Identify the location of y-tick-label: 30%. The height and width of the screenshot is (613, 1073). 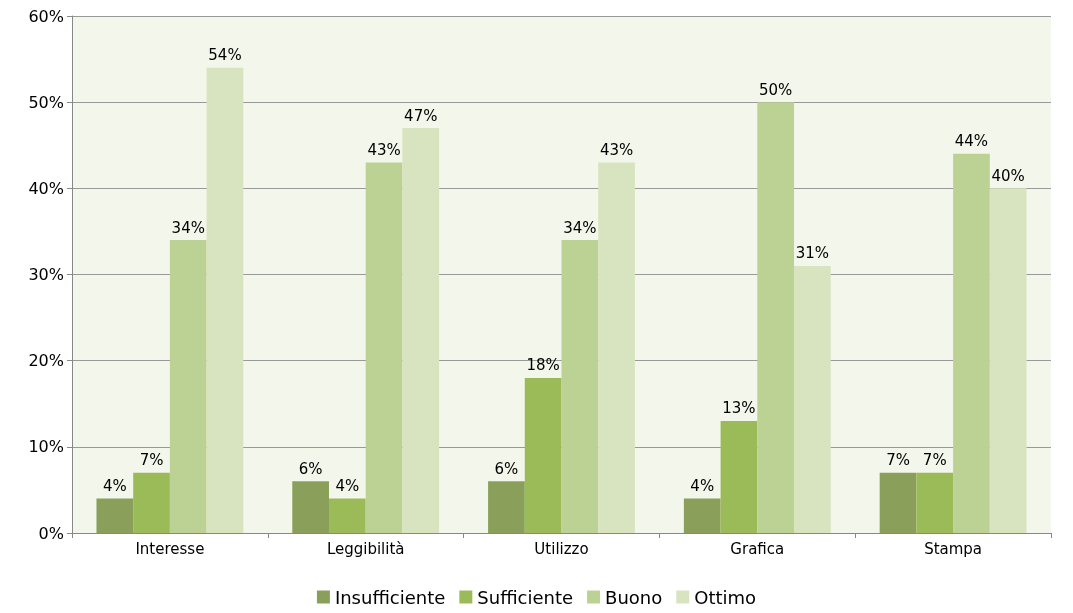
(46, 274).